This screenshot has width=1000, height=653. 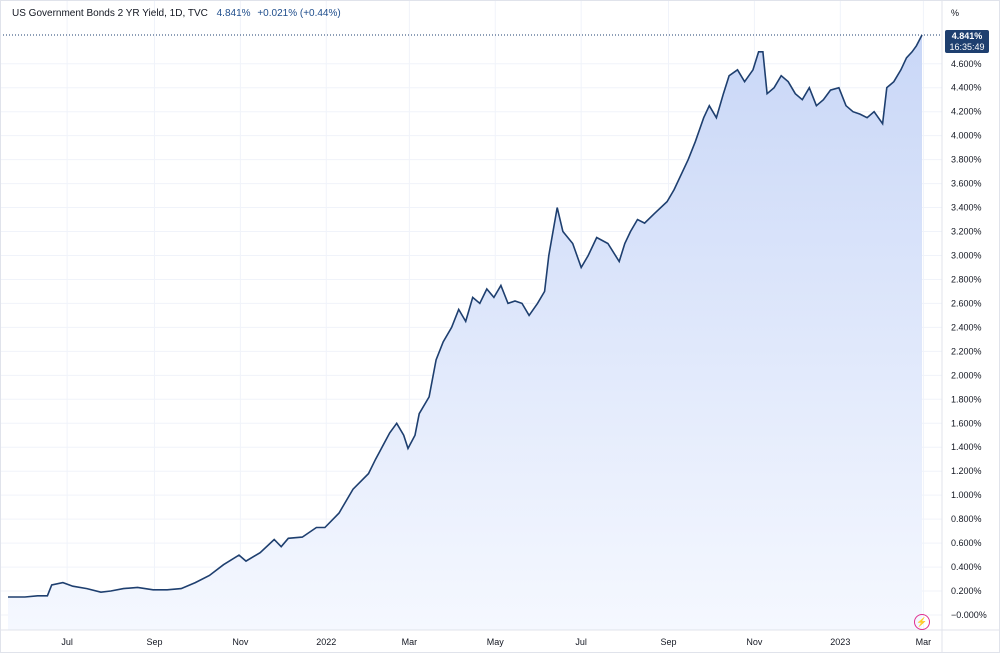 I want to click on y-tick-label: 1.800%, so click(x=966, y=399).